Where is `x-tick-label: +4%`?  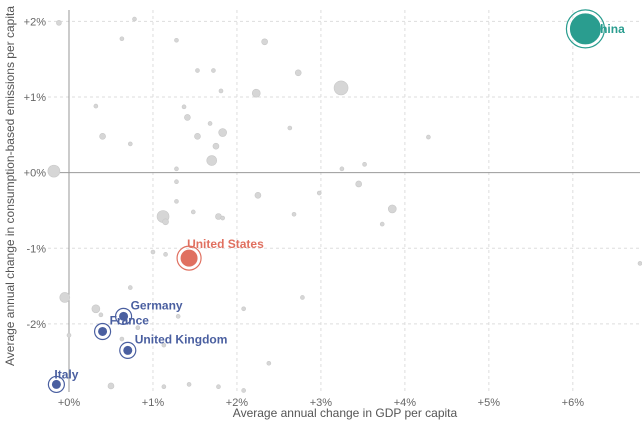 x-tick-label: +4% is located at coordinates (405, 403).